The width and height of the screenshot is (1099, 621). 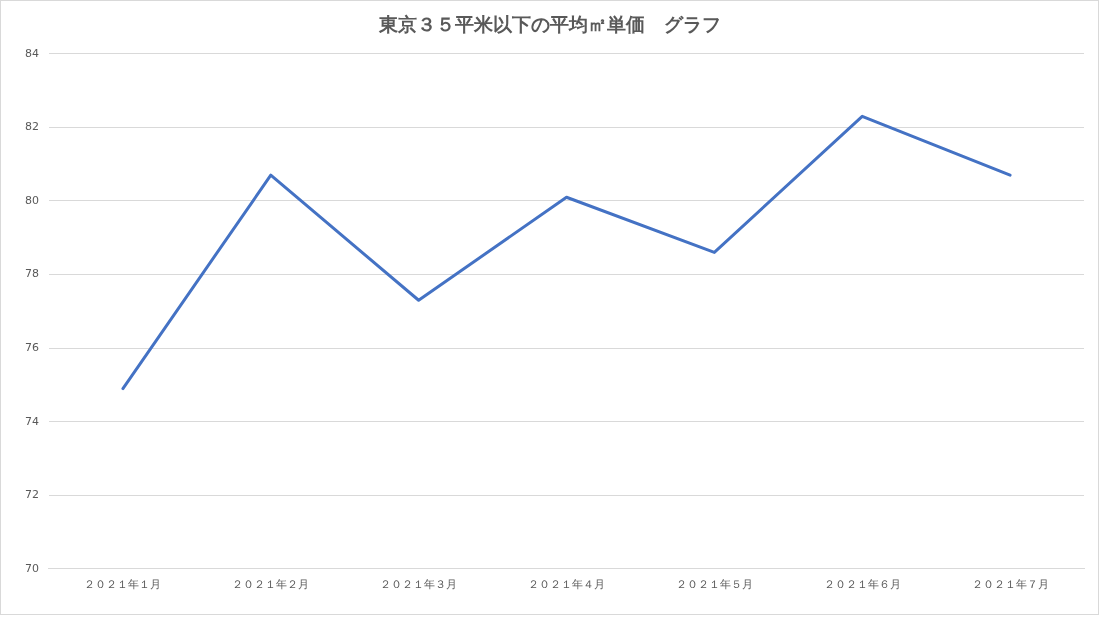 What do you see at coordinates (32, 53) in the screenshot?
I see `y-tick-label: 84` at bounding box center [32, 53].